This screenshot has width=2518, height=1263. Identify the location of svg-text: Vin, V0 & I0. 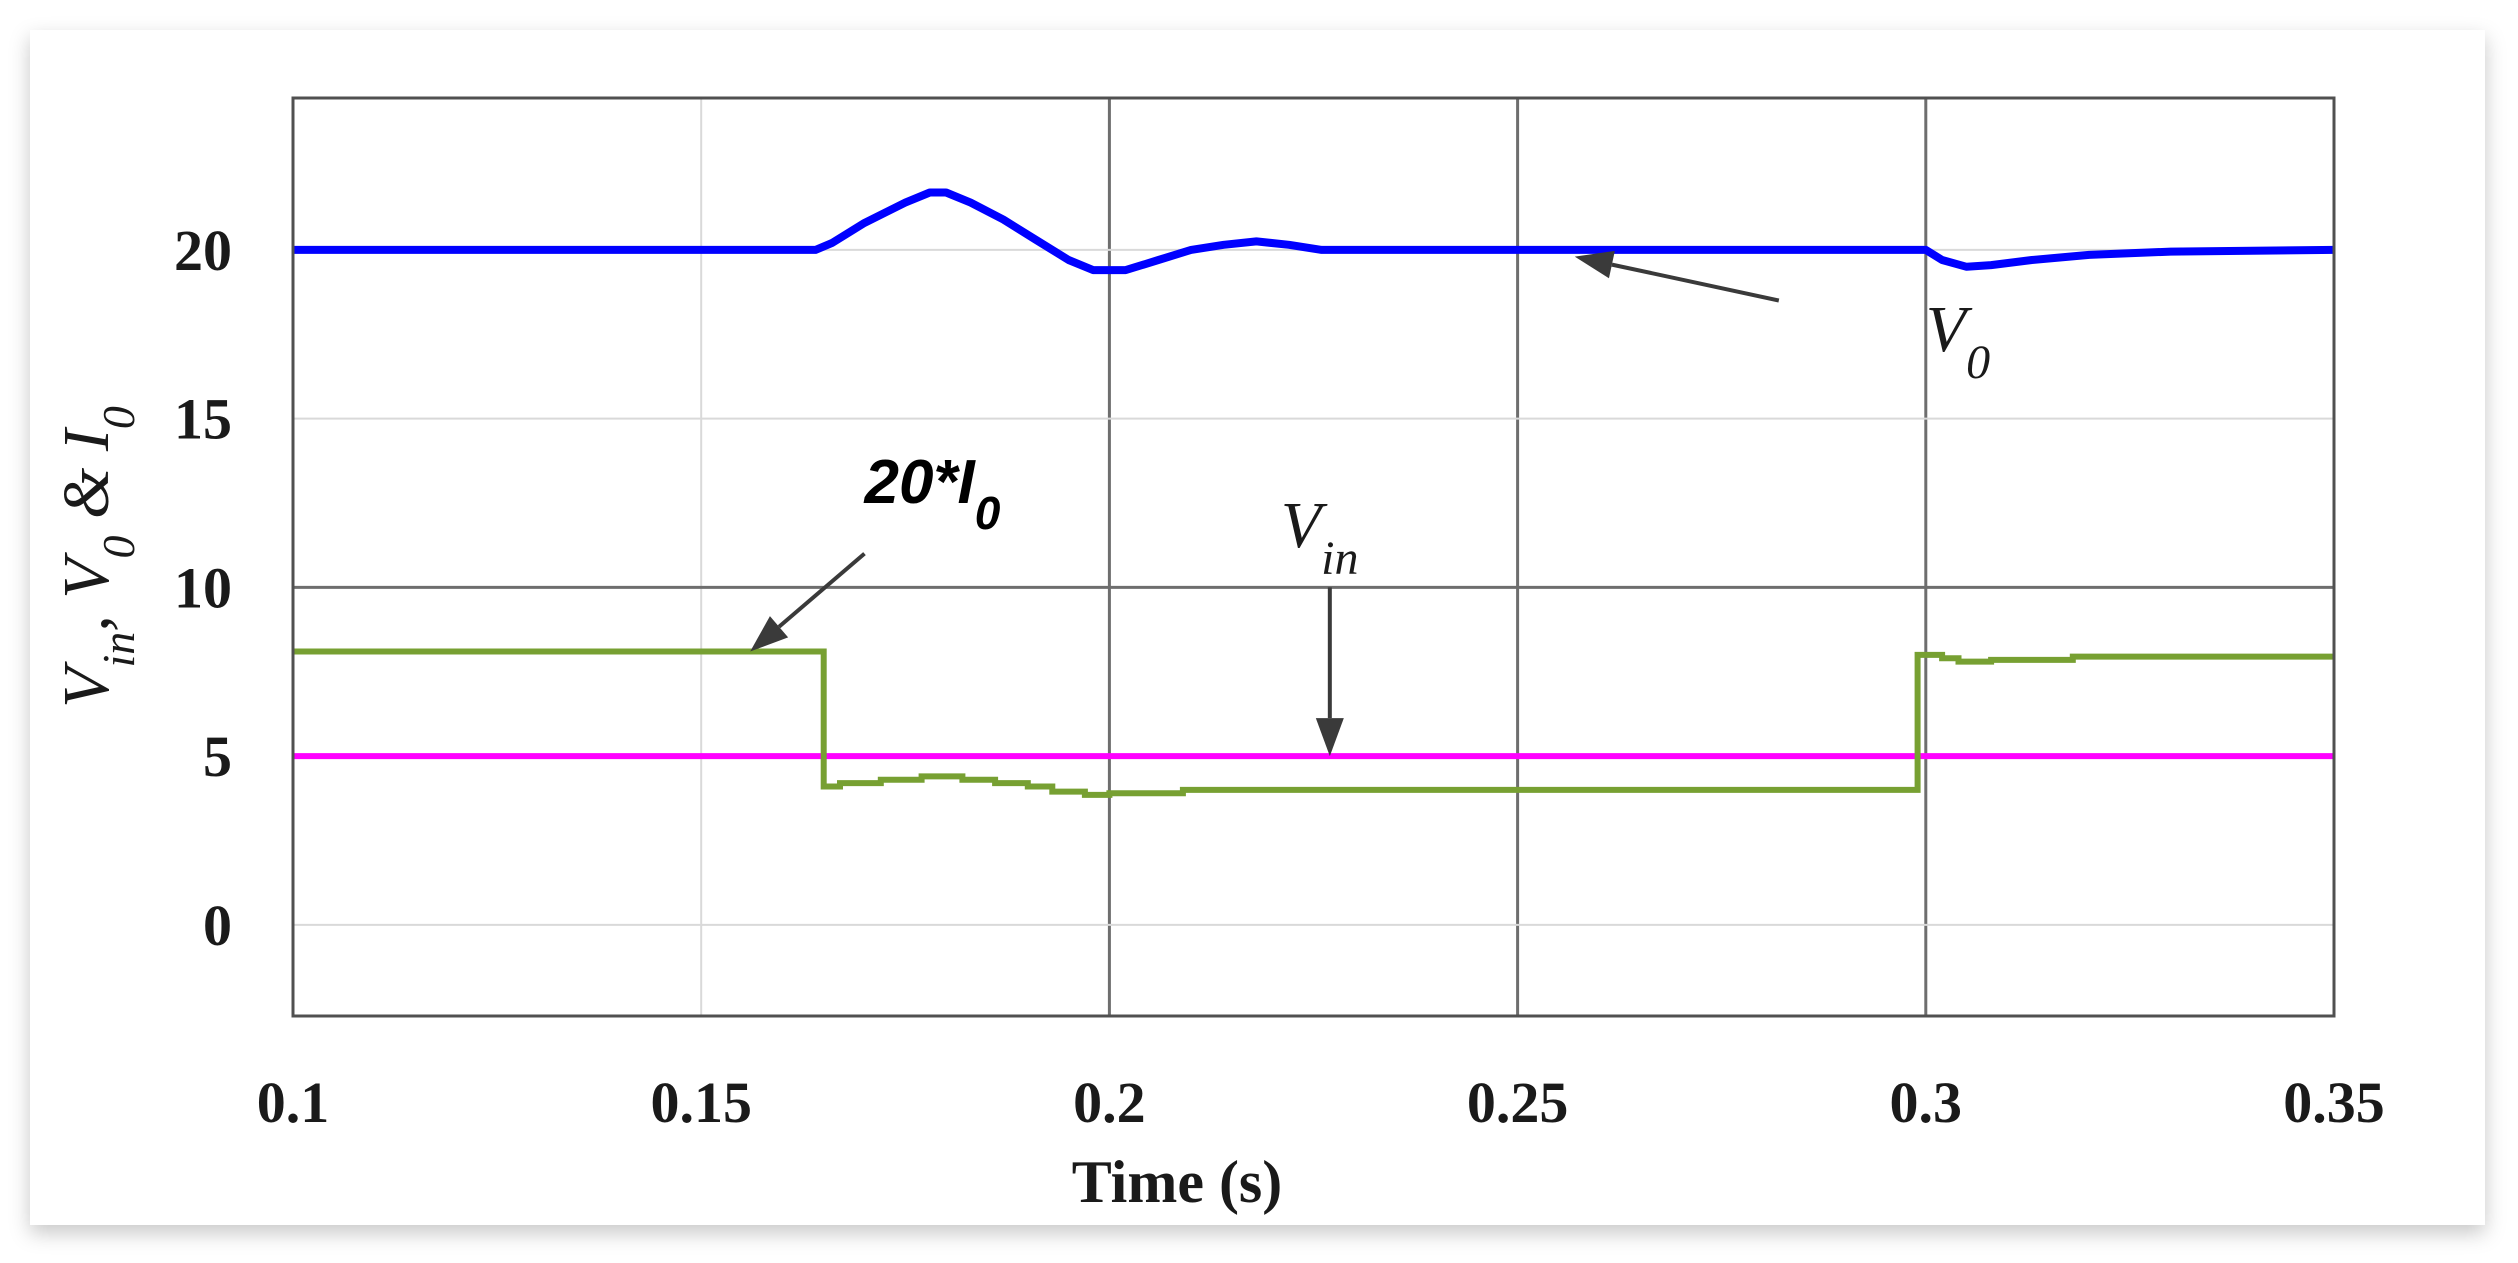
(97, 557).